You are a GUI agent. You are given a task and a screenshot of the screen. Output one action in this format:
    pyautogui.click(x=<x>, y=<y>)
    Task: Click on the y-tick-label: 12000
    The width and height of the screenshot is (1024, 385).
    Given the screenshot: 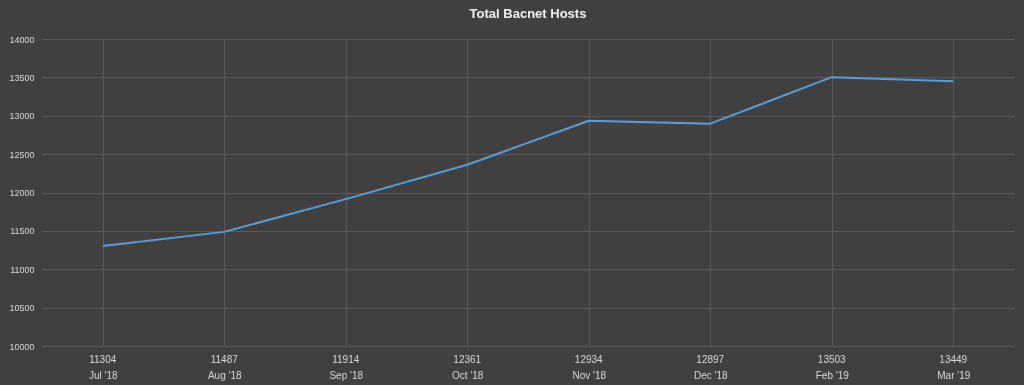 What is the action you would take?
    pyautogui.click(x=22, y=193)
    